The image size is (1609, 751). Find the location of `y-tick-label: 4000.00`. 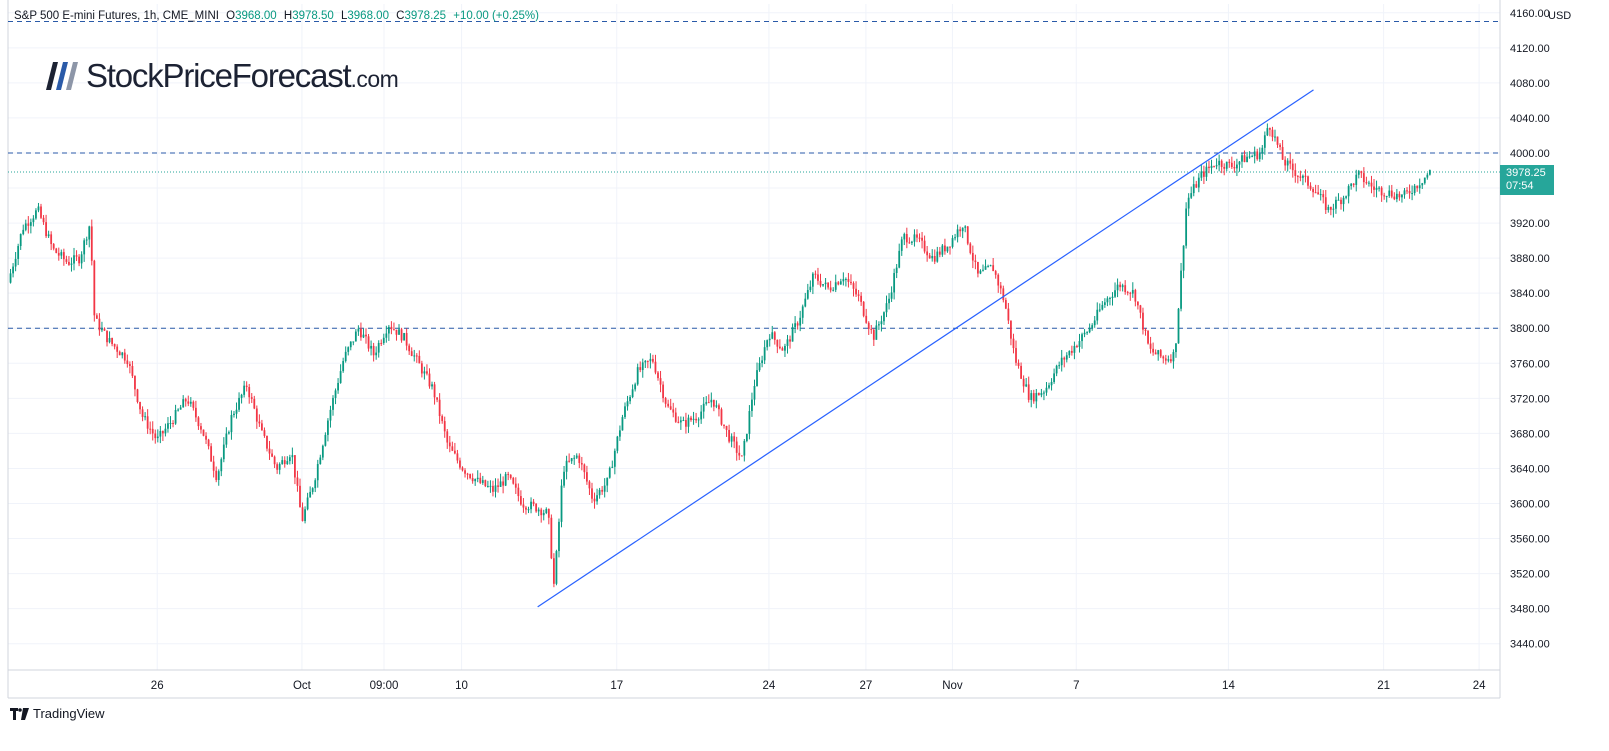

y-tick-label: 4000.00 is located at coordinates (1530, 154).